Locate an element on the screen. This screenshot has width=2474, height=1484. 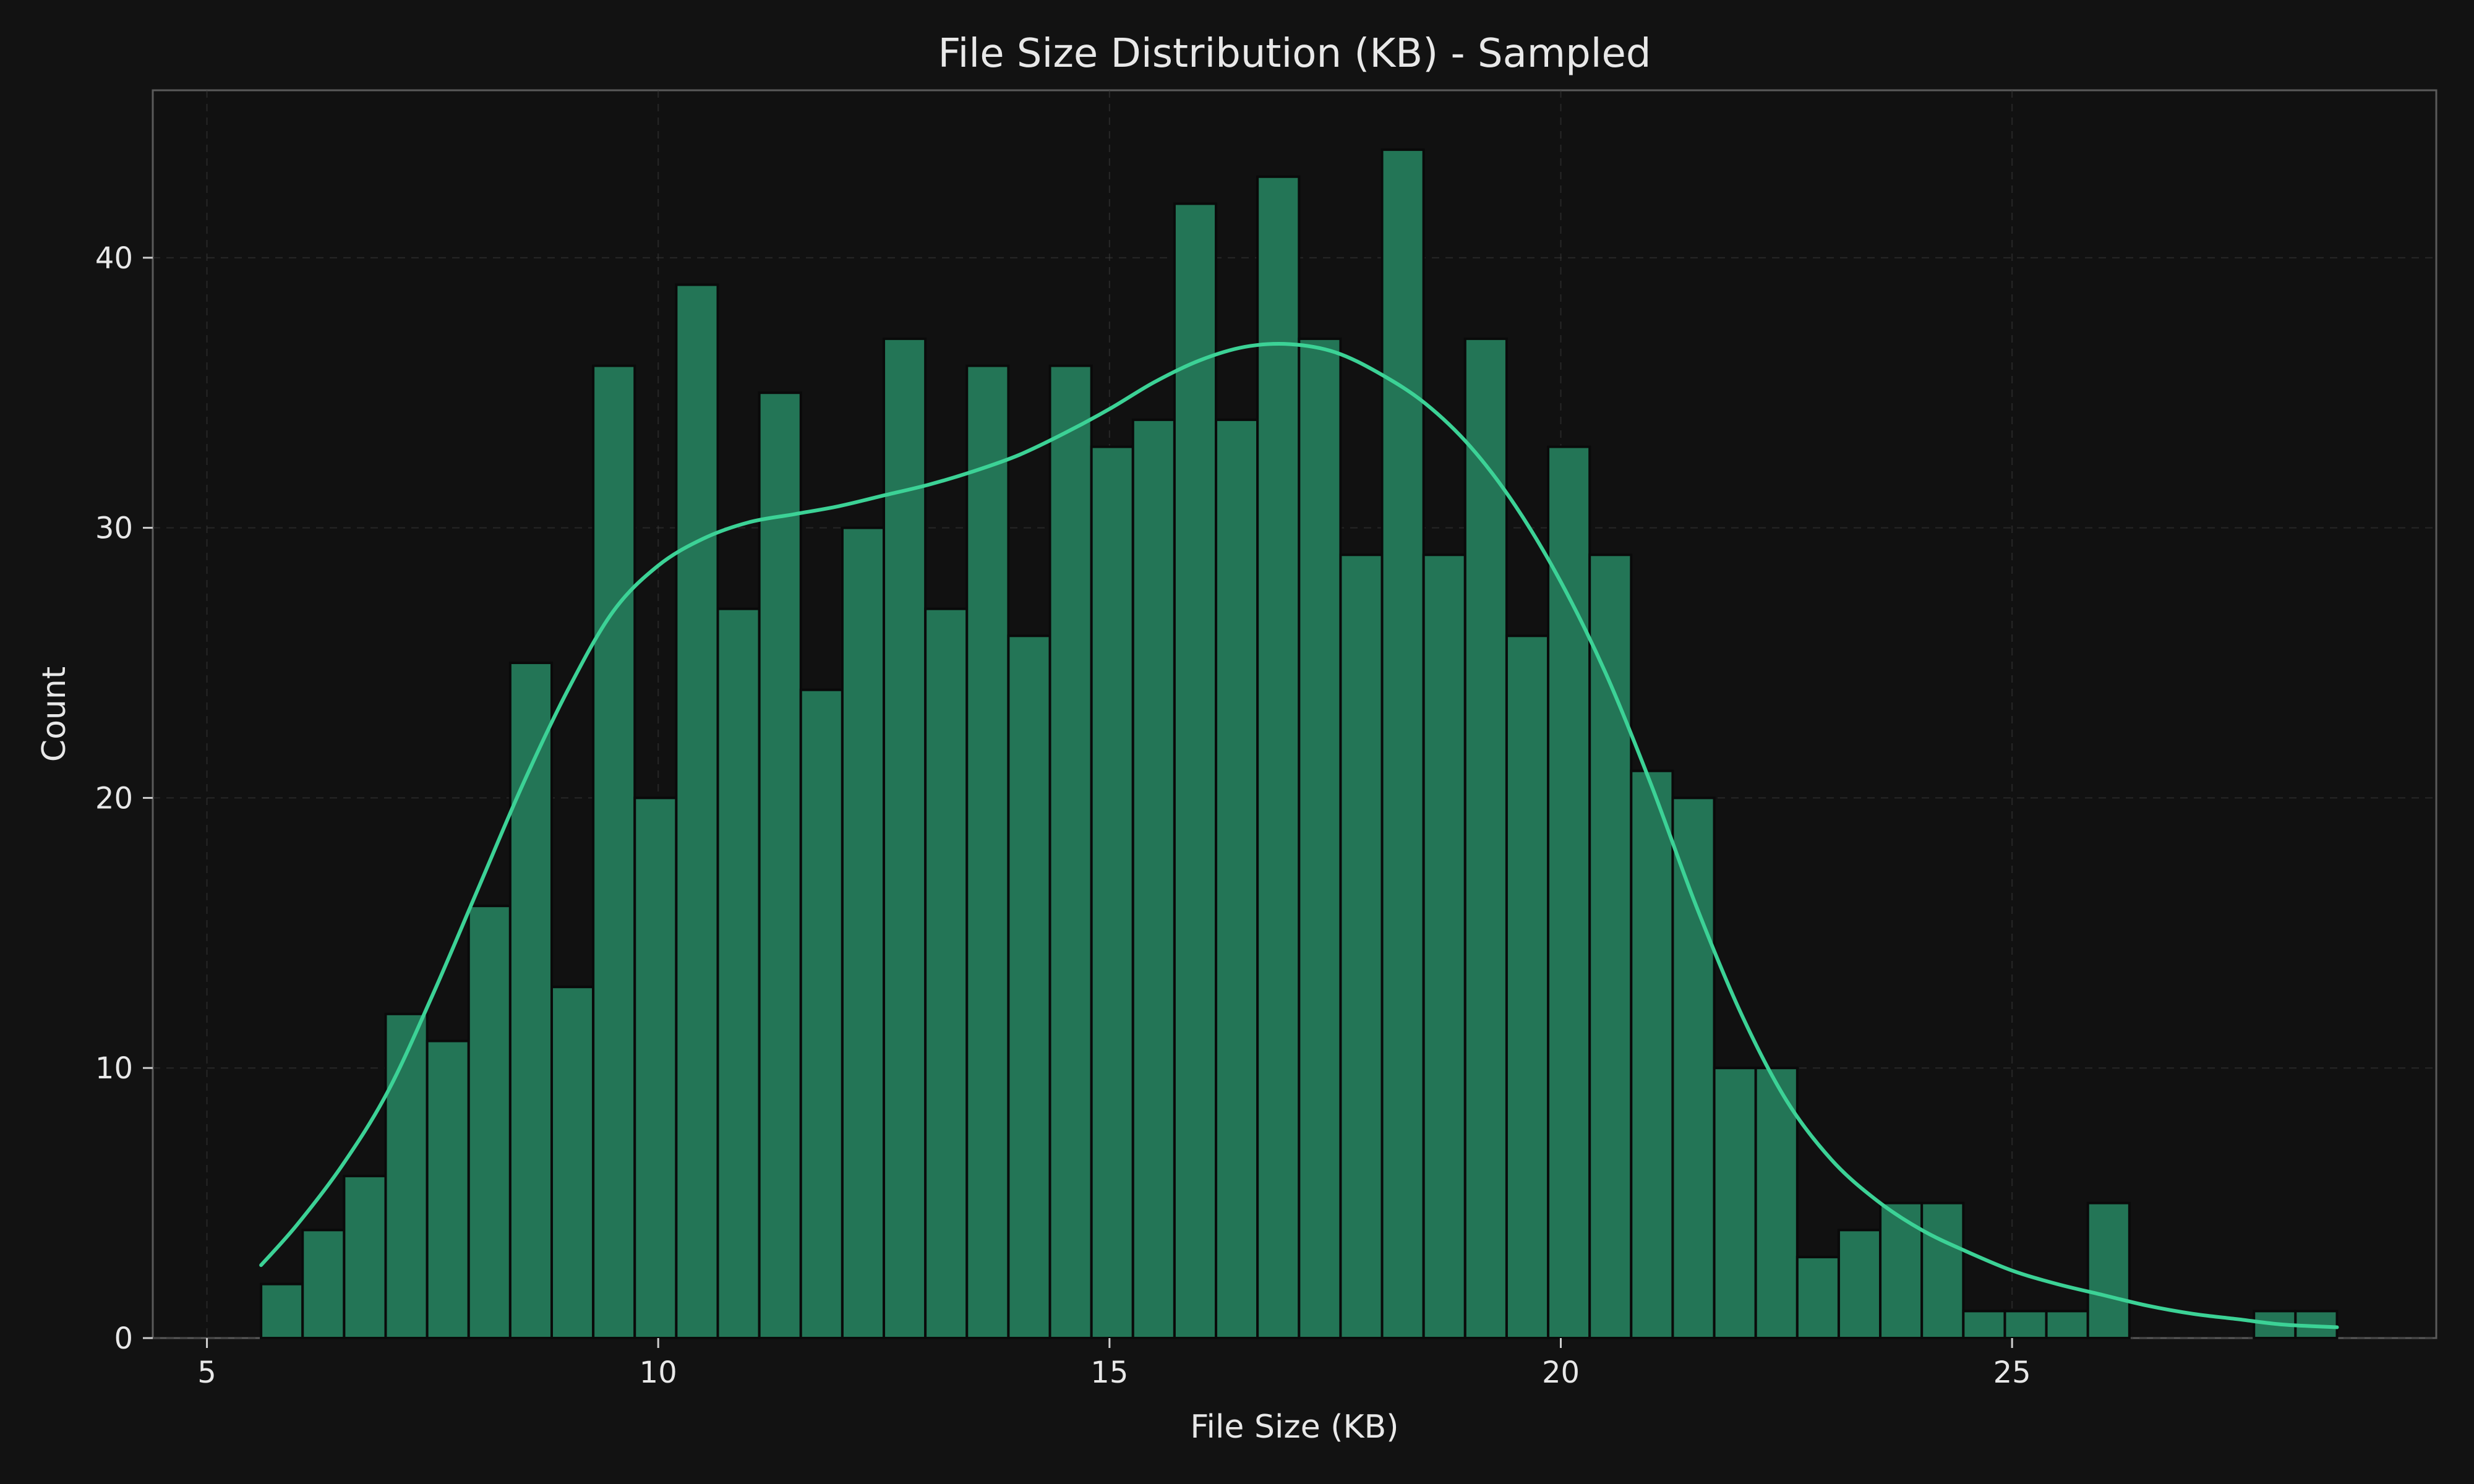
x-axis-label: File Size (KB) is located at coordinates (1294, 1427).